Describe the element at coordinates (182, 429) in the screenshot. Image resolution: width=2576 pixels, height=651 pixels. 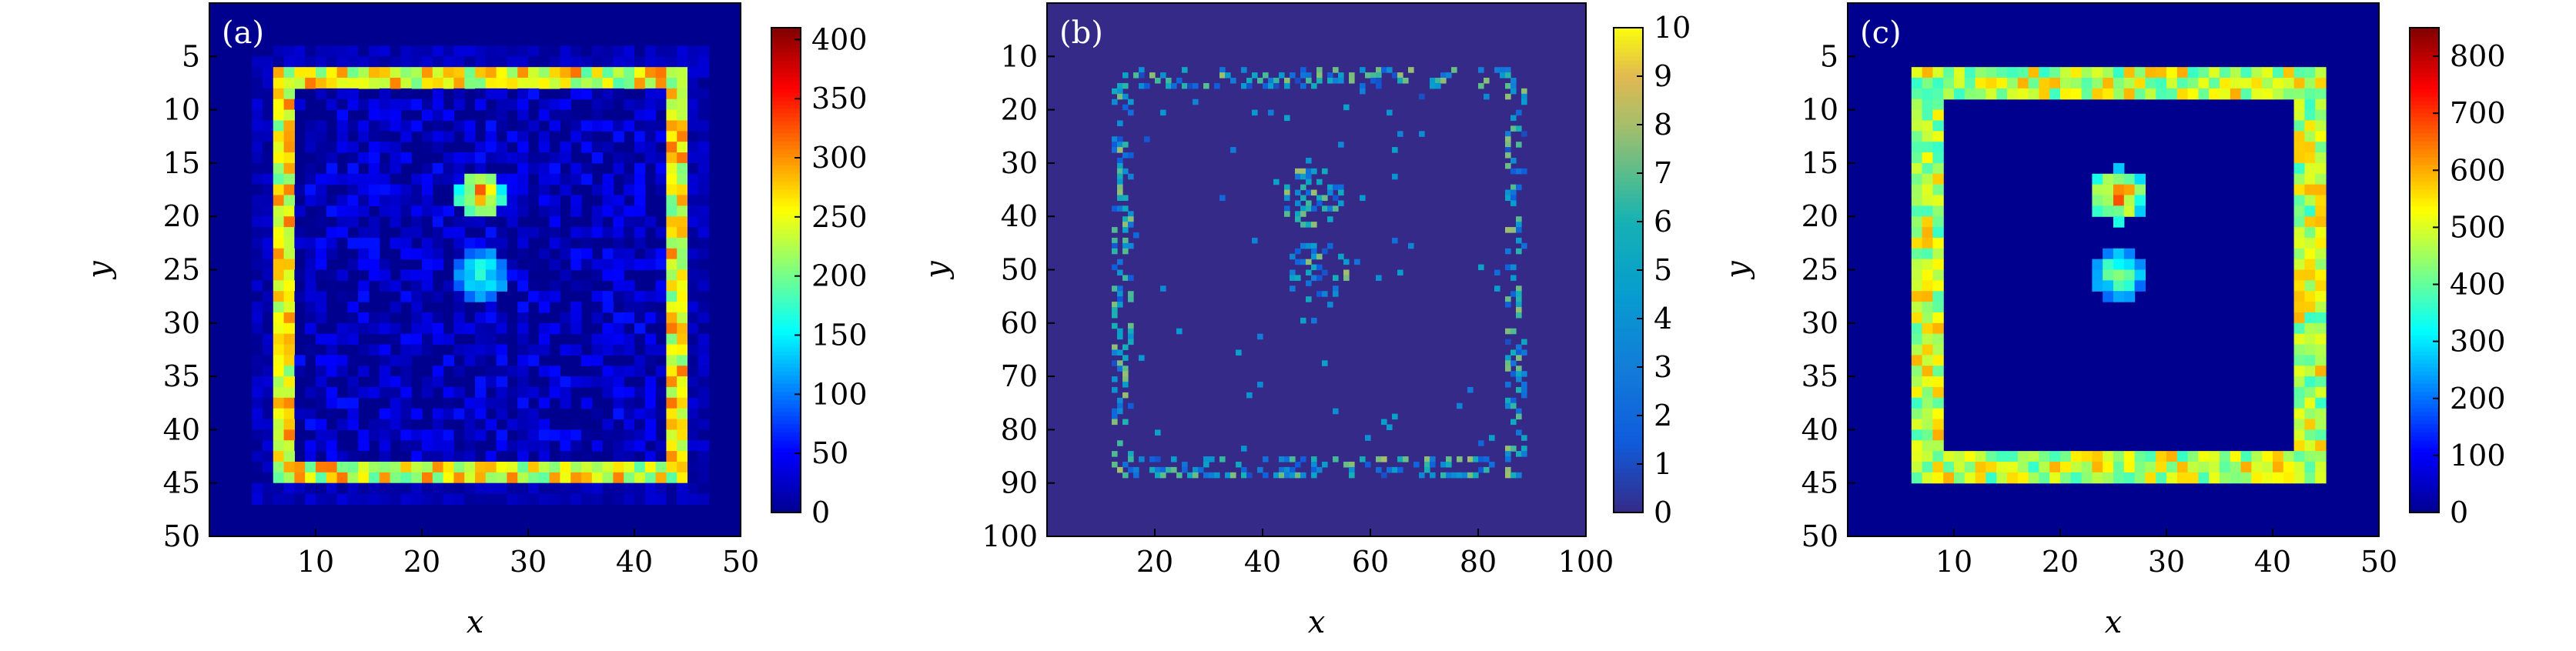
I see `y-tick-label: 40` at that location.